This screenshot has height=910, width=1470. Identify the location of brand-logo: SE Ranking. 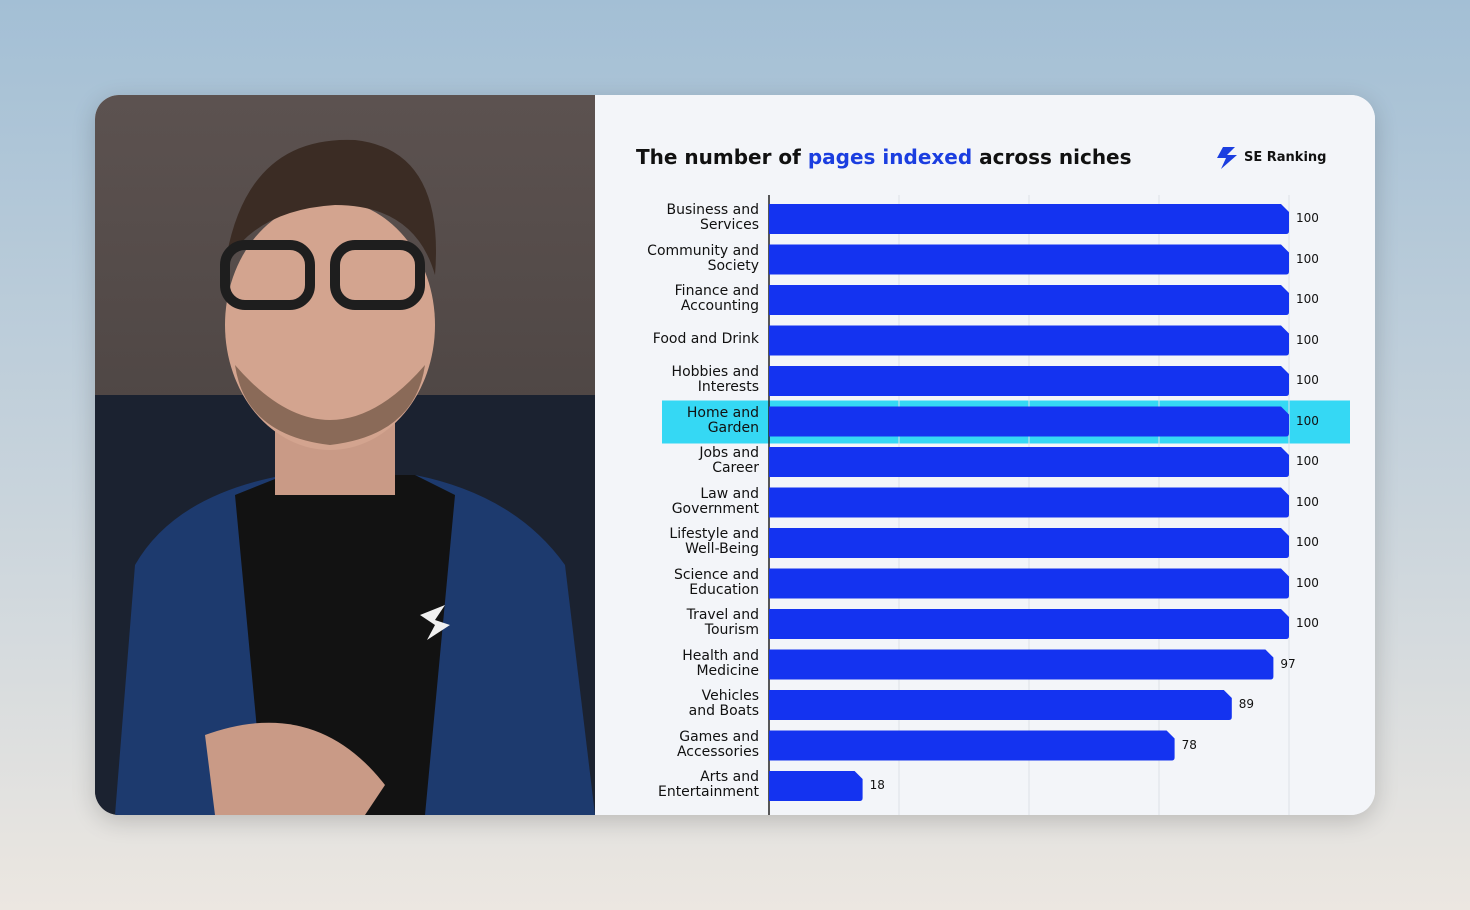
(1270, 157).